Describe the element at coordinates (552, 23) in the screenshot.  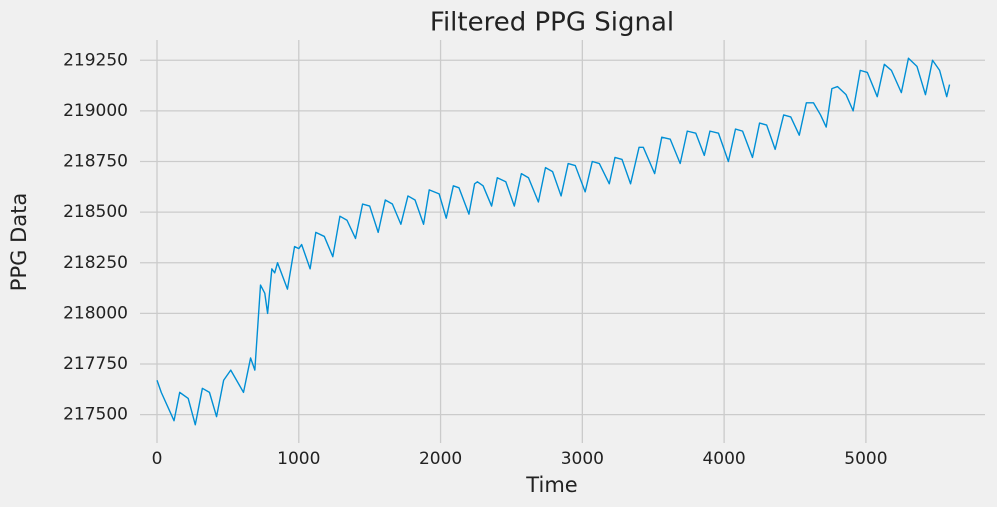
I see `chart-title: Filtered PPG Signal` at that location.